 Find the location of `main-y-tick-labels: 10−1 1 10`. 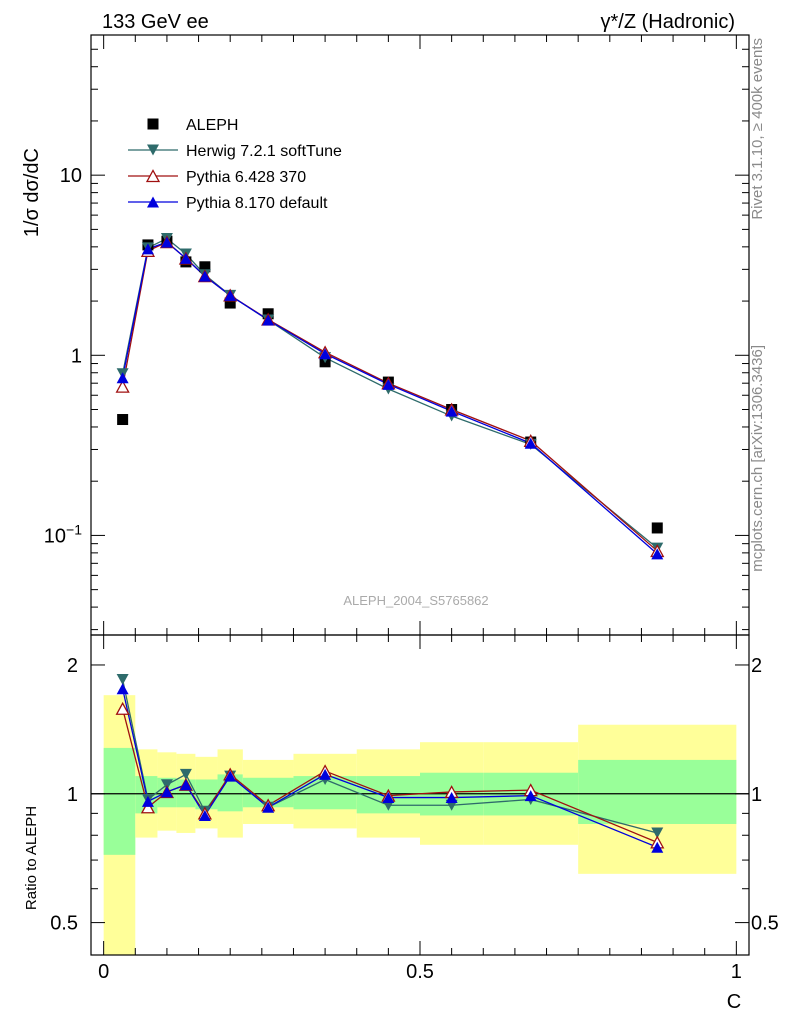

main-y-tick-labels: 10−1 1 10 is located at coordinates (63, 356).